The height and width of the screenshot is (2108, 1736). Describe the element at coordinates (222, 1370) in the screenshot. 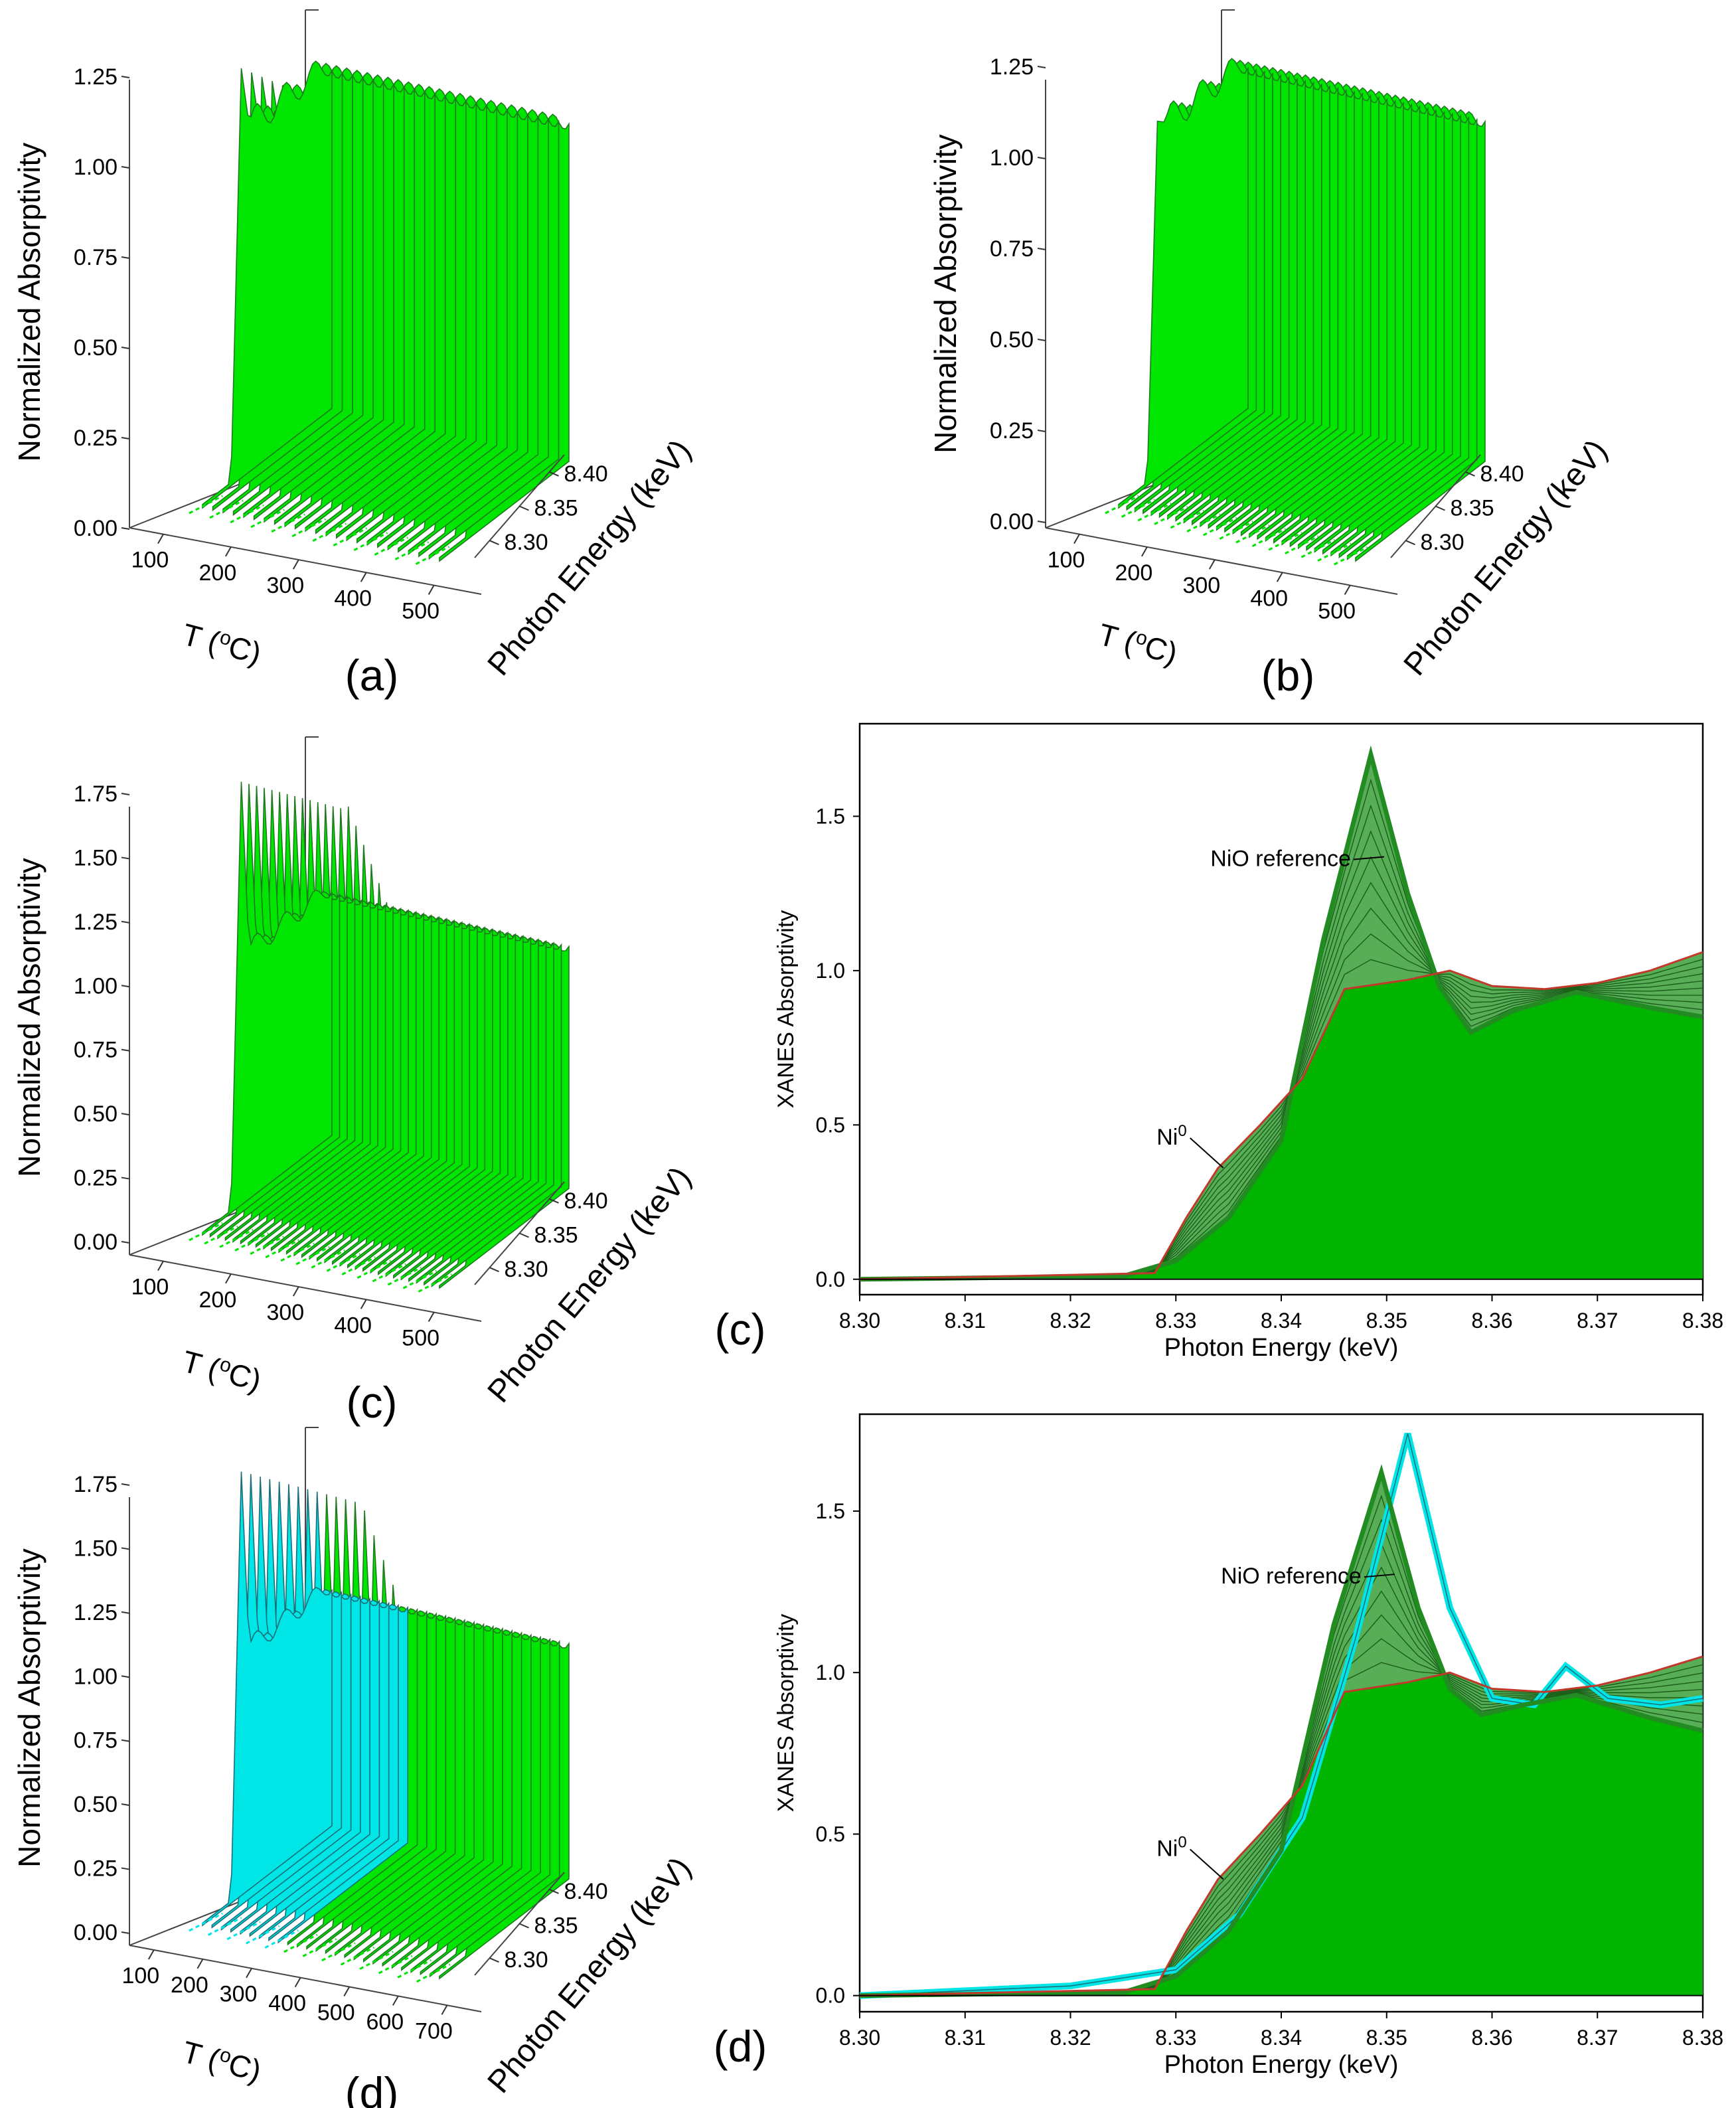

I see `x-axis-label: T (oC)` at that location.